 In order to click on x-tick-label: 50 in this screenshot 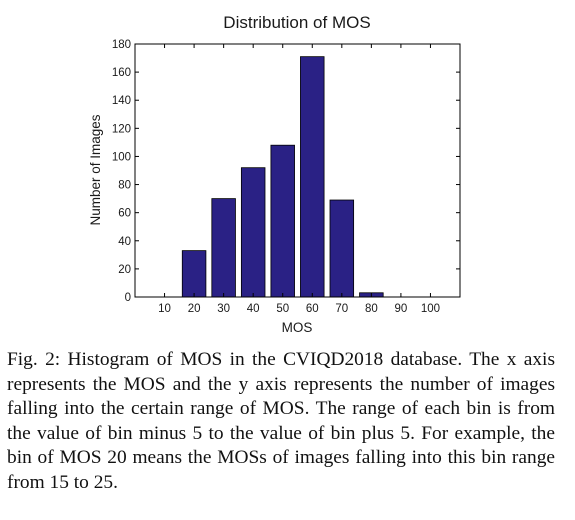, I will do `click(282, 309)`.